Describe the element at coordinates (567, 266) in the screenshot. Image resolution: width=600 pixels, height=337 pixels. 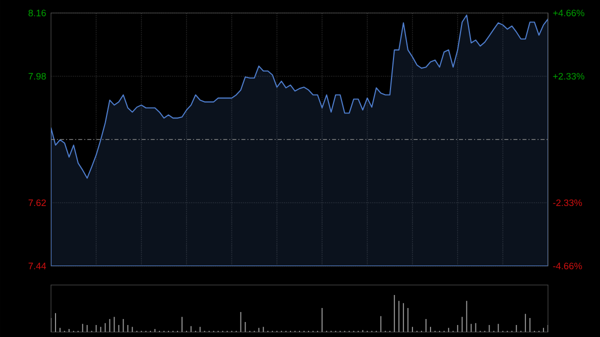
I see `y2-tick-label: -4.66%` at that location.